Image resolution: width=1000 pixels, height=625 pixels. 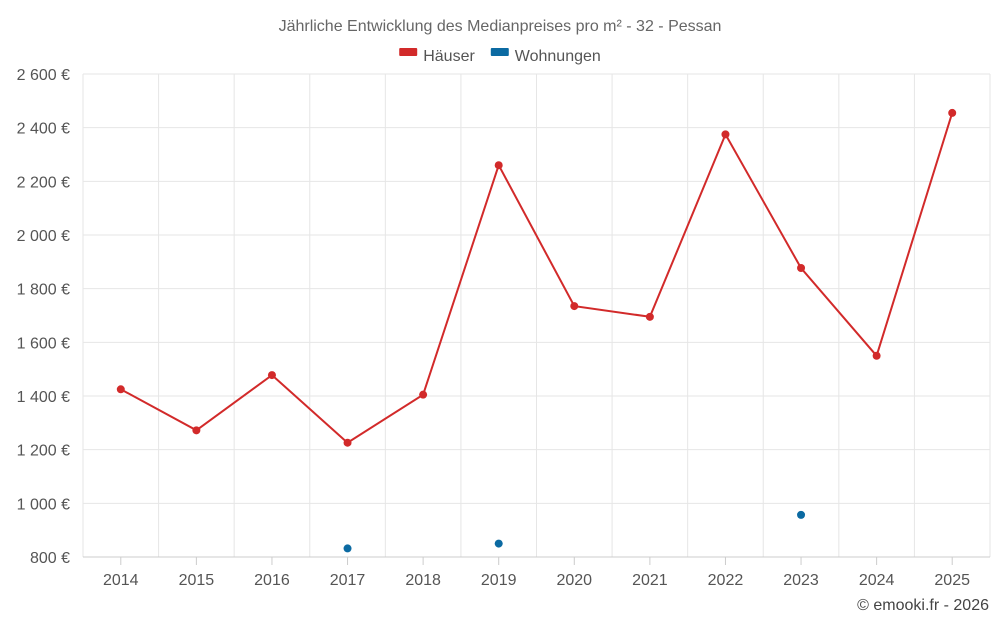 What do you see at coordinates (43, 504) in the screenshot?
I see `y-tick-label: 1 000 €` at bounding box center [43, 504].